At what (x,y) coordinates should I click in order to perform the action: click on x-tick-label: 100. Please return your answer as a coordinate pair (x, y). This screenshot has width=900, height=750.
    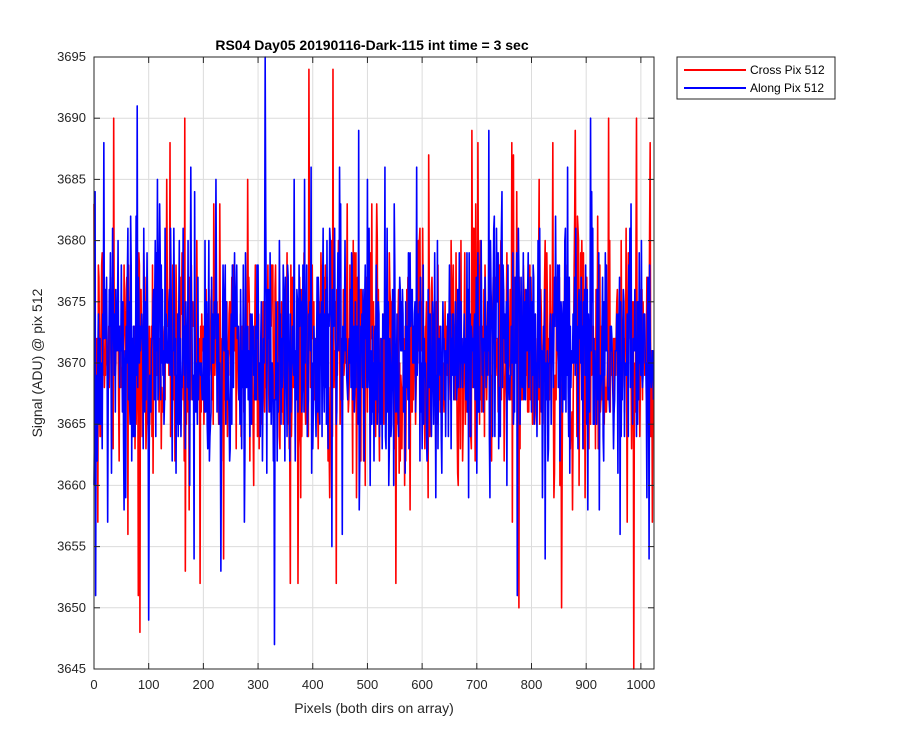
    Looking at the image, I should click on (149, 684).